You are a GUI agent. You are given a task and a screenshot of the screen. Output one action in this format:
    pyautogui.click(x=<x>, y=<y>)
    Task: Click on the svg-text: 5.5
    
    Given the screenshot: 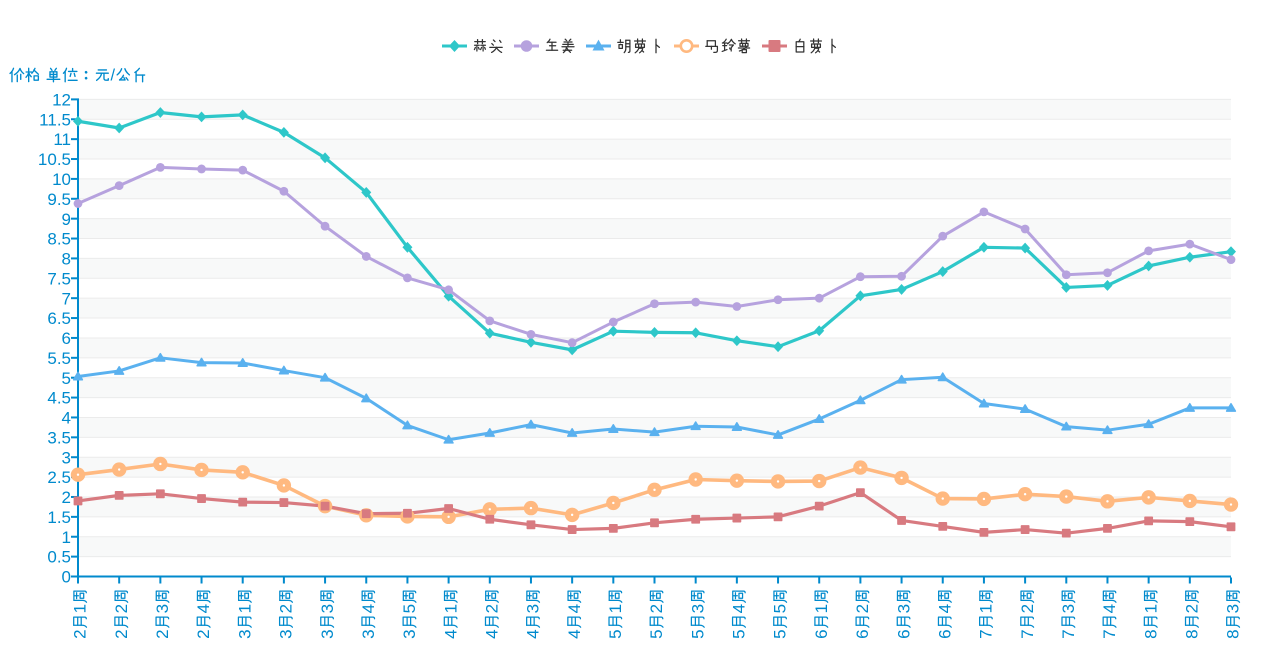 What is the action you would take?
    pyautogui.click(x=59, y=358)
    